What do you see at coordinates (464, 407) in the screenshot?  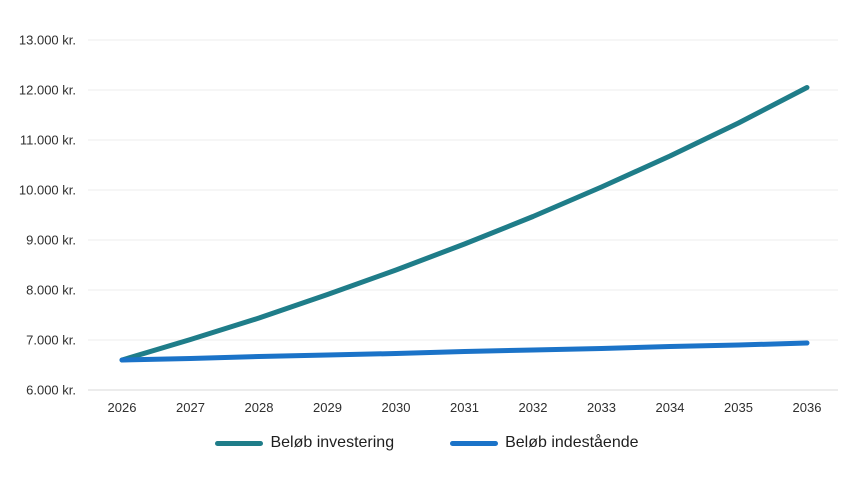 I see `x-axis-tick-label: 2031` at bounding box center [464, 407].